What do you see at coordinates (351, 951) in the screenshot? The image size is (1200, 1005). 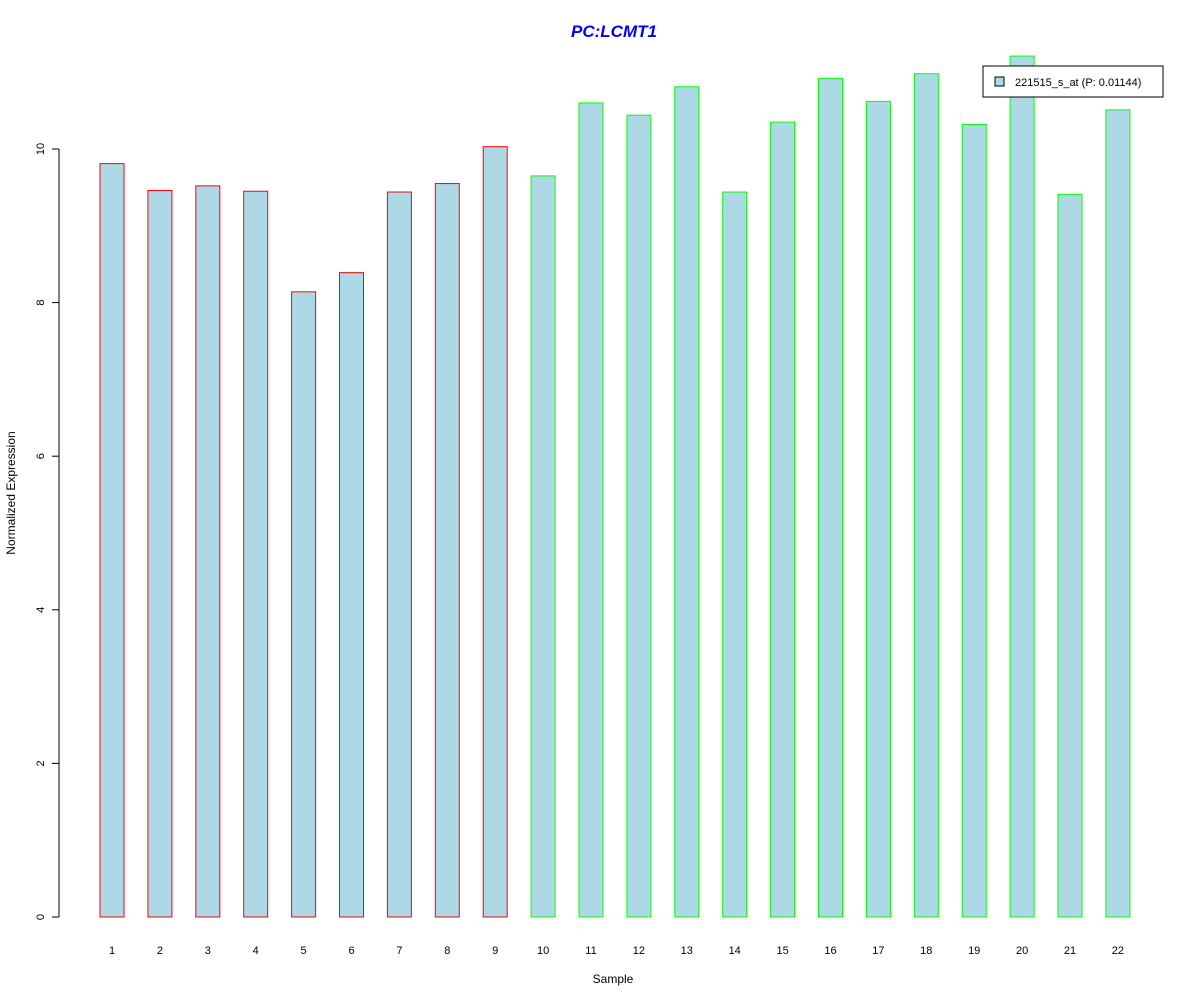 I see `x-tick-label: 6` at bounding box center [351, 951].